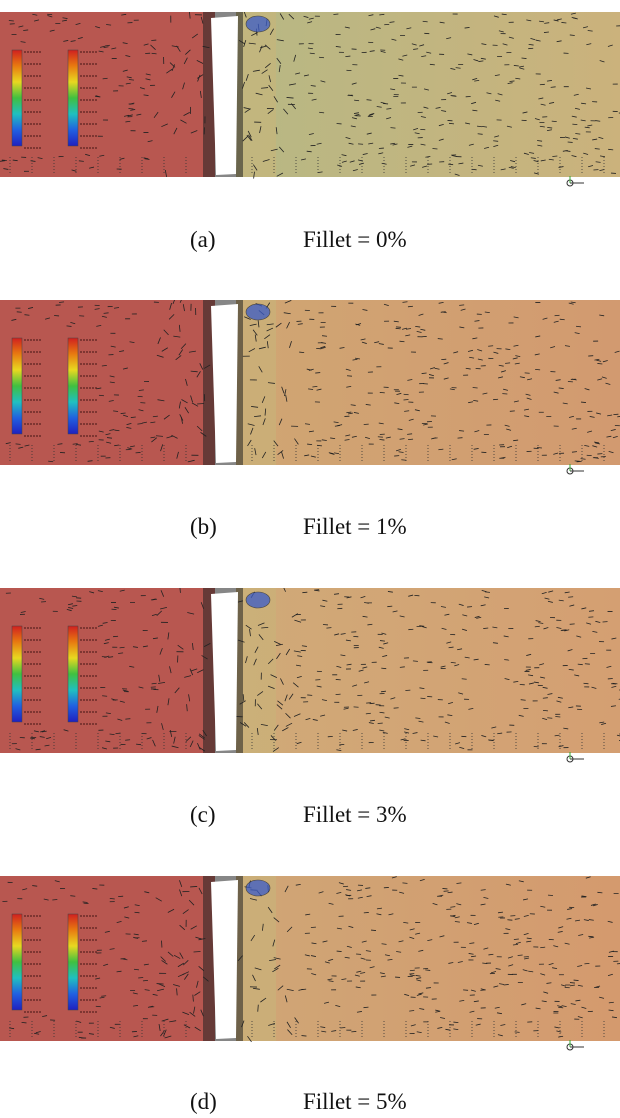  Describe the element at coordinates (107, 382) in the screenshot. I see `left-region` at that location.